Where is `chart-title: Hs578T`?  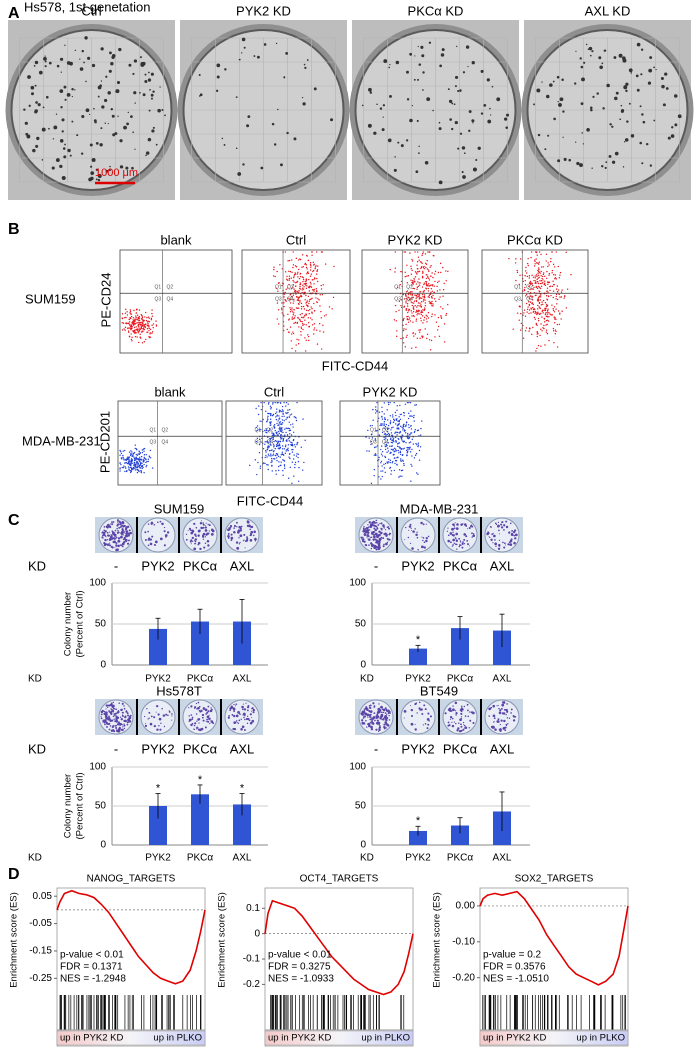 chart-title: Hs578T is located at coordinates (179, 690).